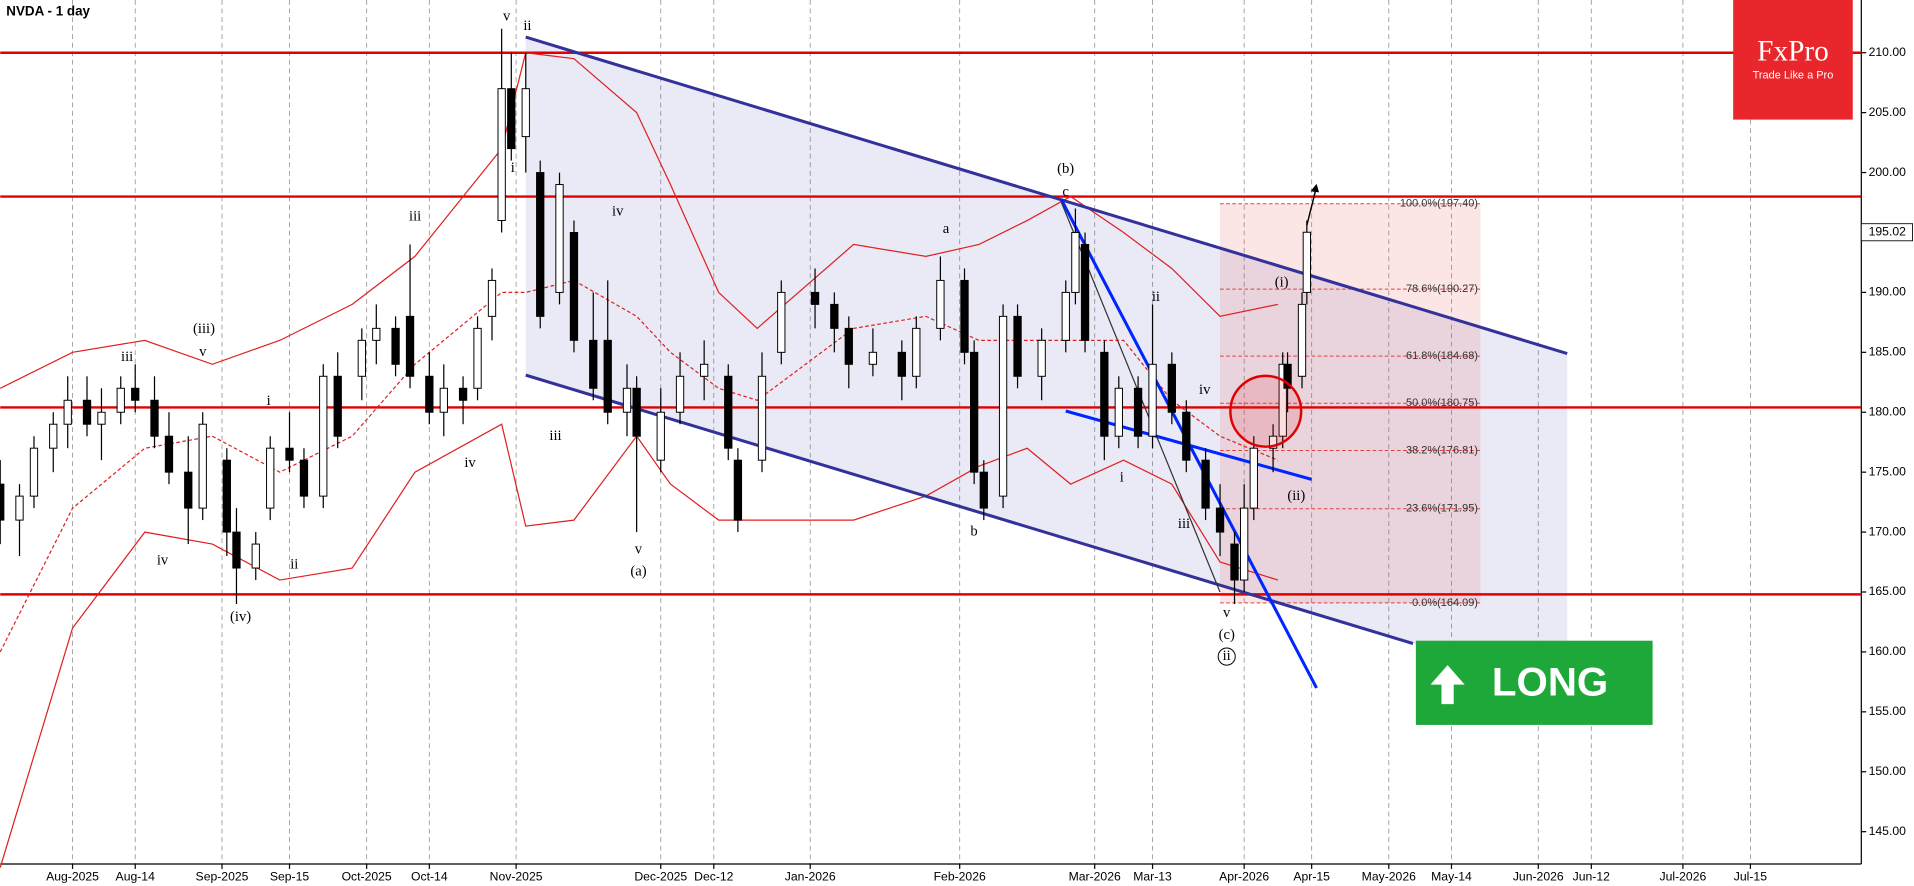  Describe the element at coordinates (1447, 685) in the screenshot. I see `signal-arrow` at that location.